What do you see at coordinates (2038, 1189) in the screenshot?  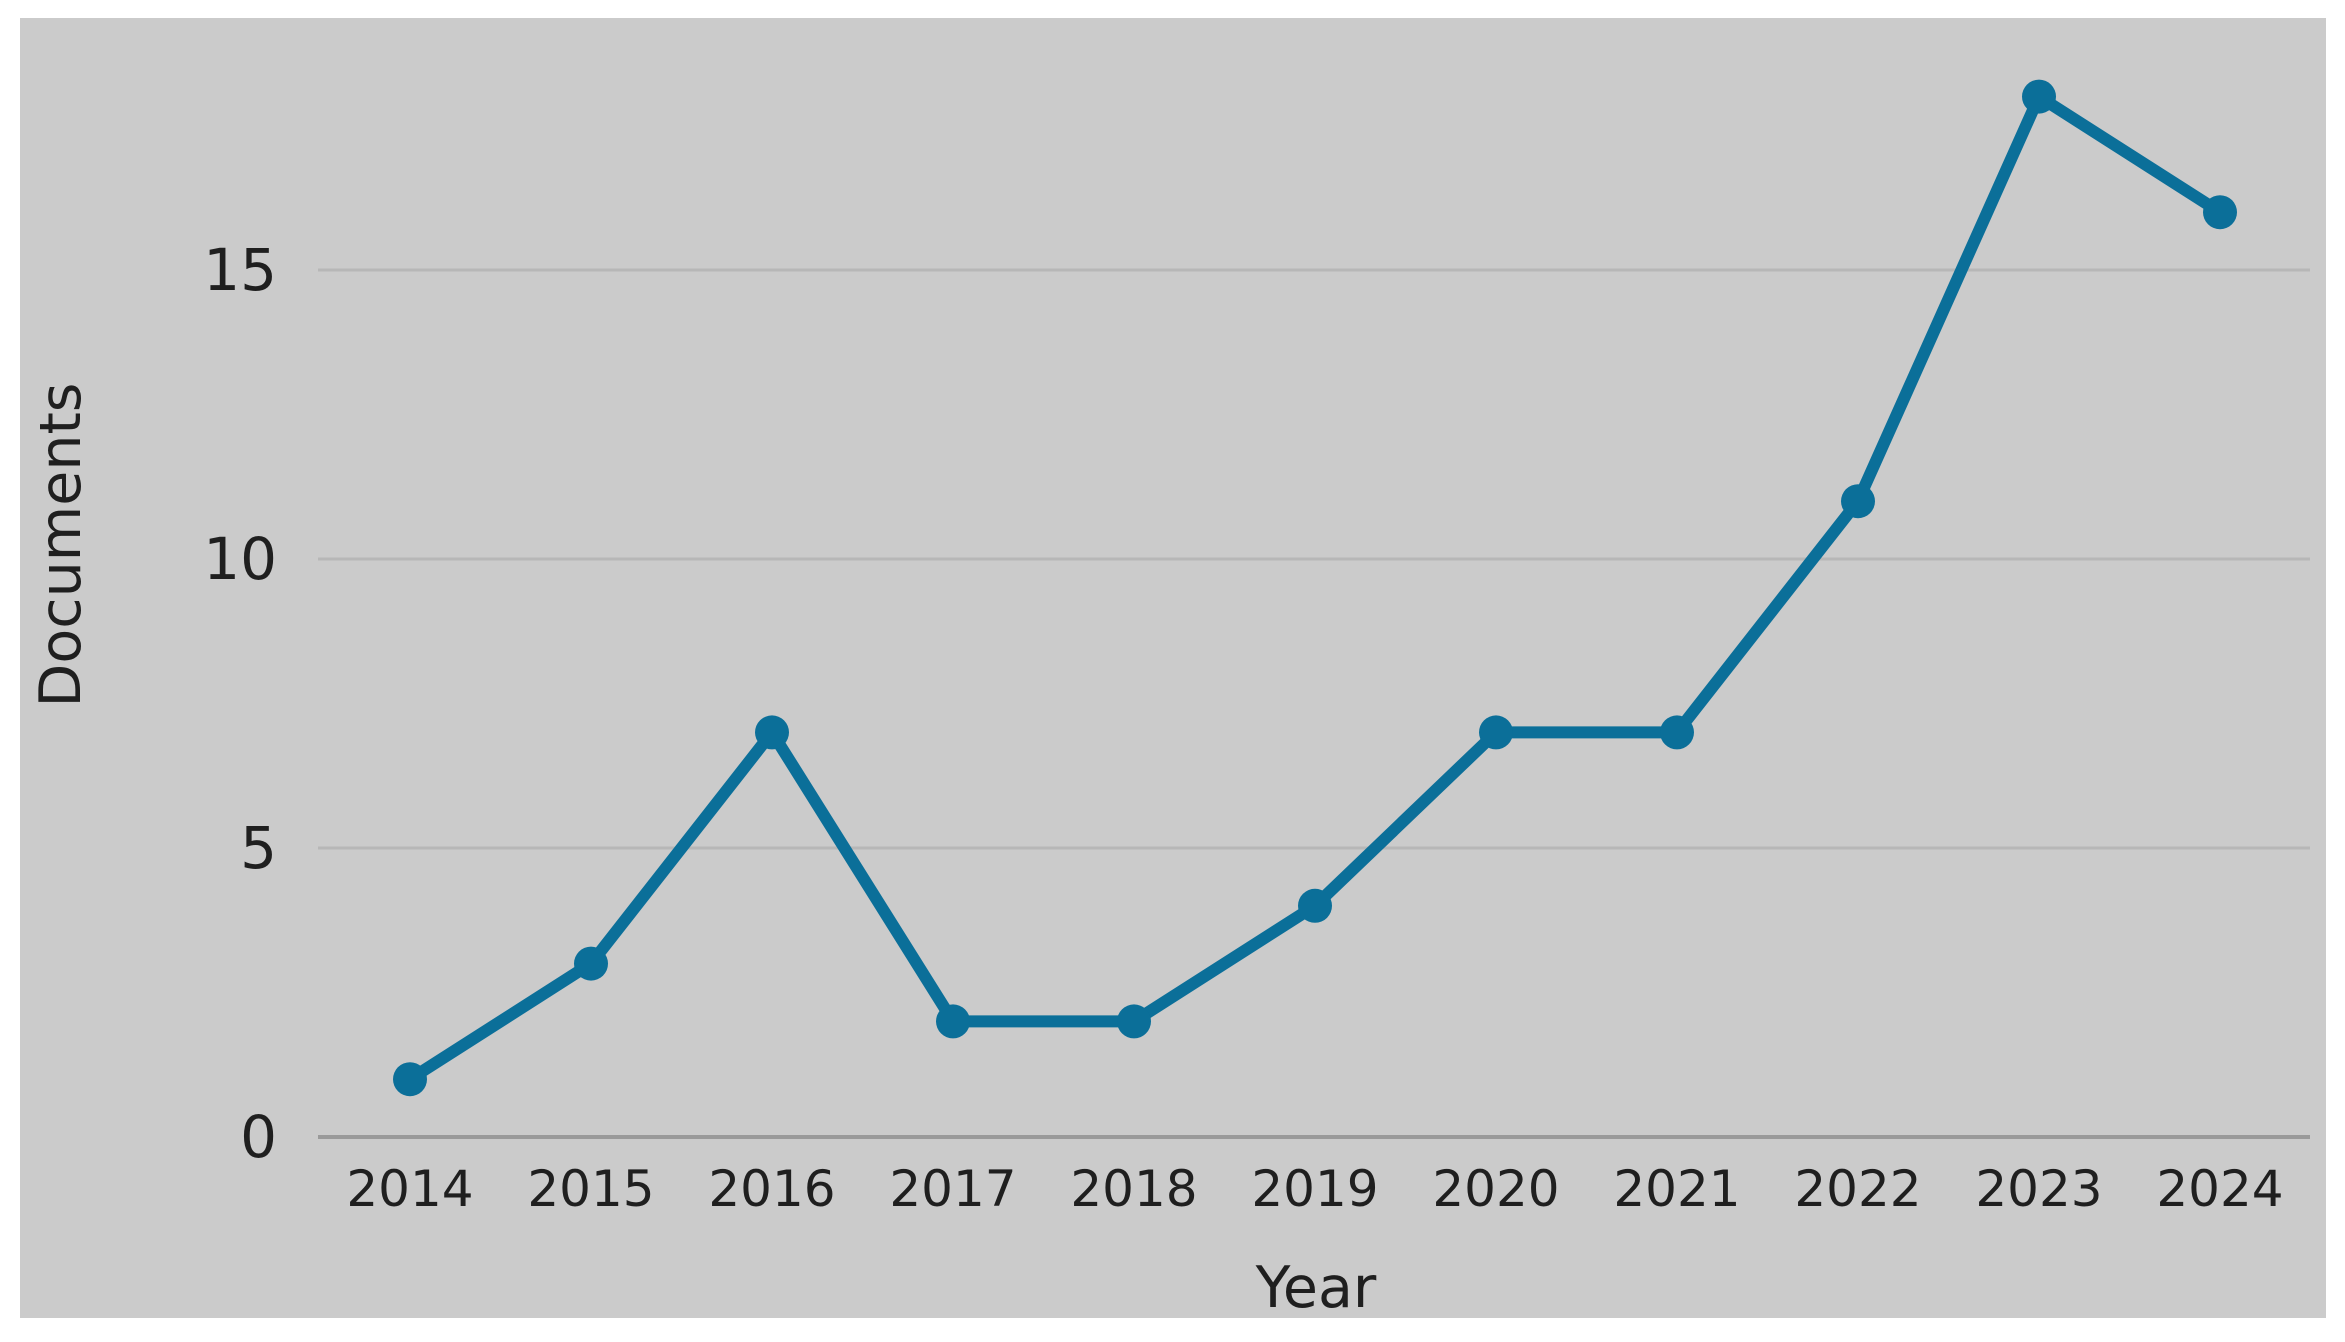 I see `x-tick-label: 2023` at bounding box center [2038, 1189].